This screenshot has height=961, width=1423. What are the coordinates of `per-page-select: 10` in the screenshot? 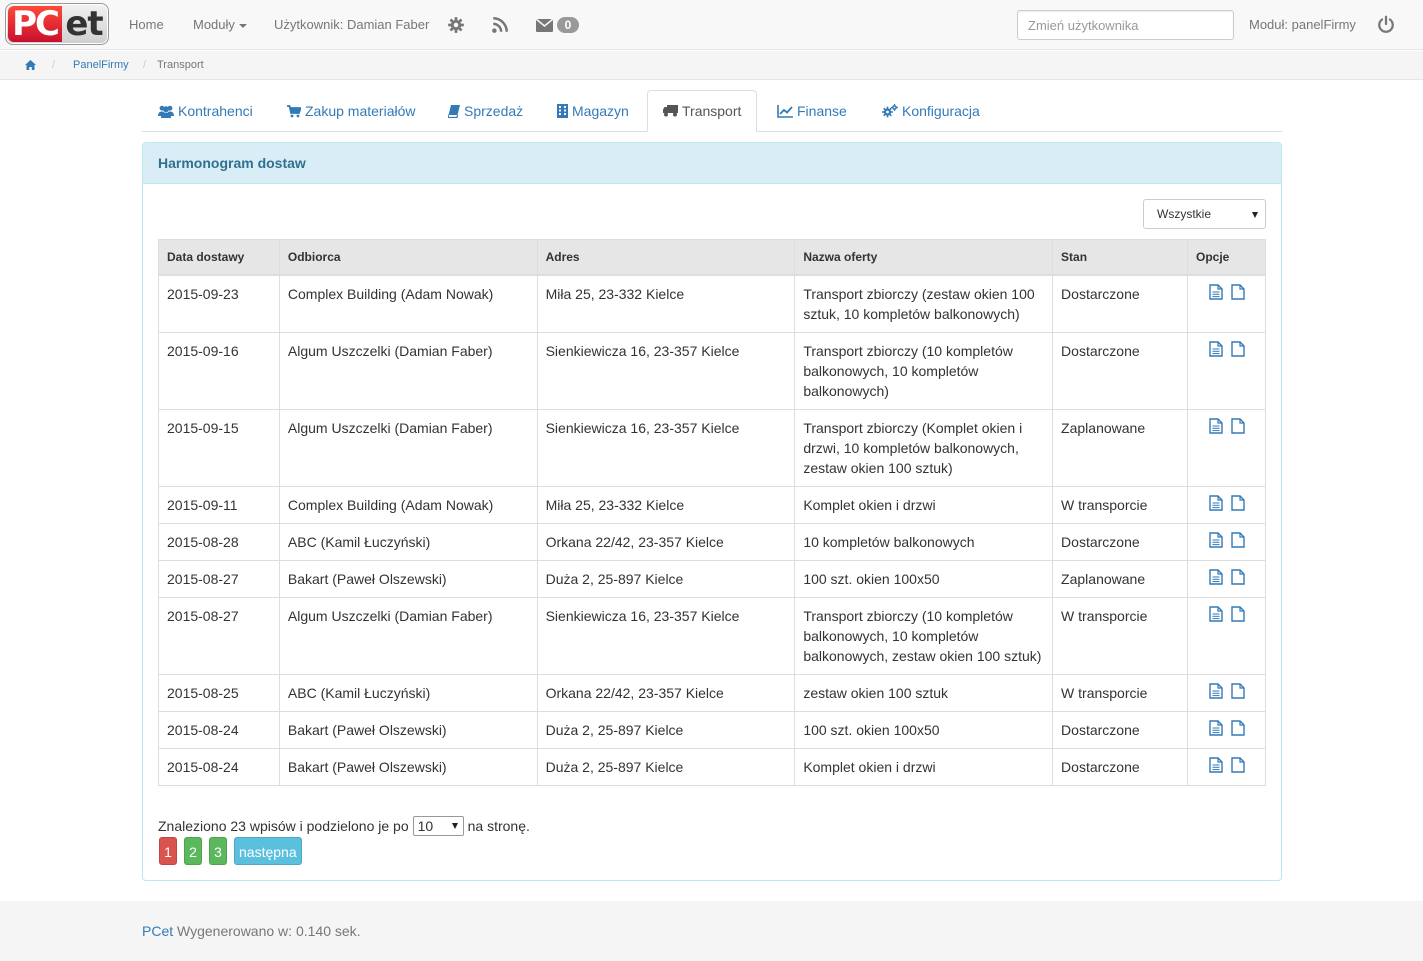 It's located at (438, 826).